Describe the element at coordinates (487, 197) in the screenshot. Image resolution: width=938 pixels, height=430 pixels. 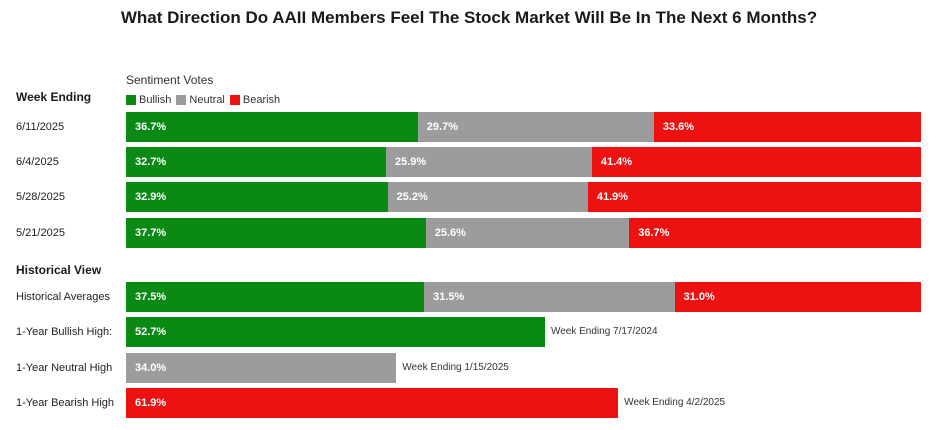
I see `bar-neutral-5-28-2025: 25.2%` at that location.